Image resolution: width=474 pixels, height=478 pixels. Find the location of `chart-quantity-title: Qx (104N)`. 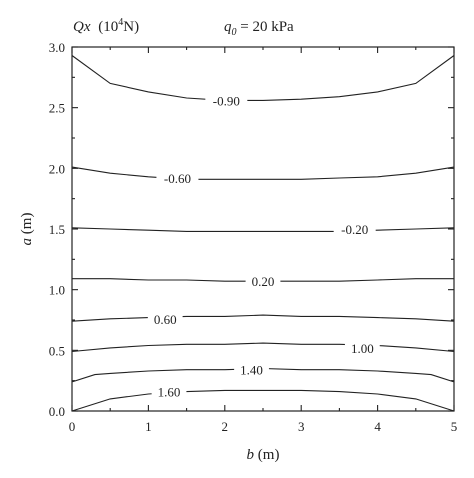

chart-quantity-title: Qx (104N) is located at coordinates (106, 26).